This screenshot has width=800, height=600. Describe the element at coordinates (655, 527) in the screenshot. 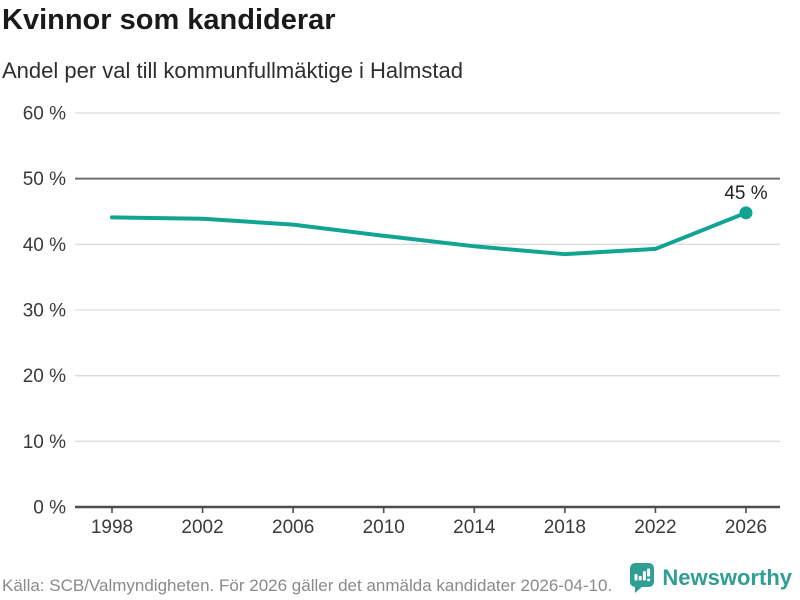

I see `x-axis-tick-label: 2022` at that location.